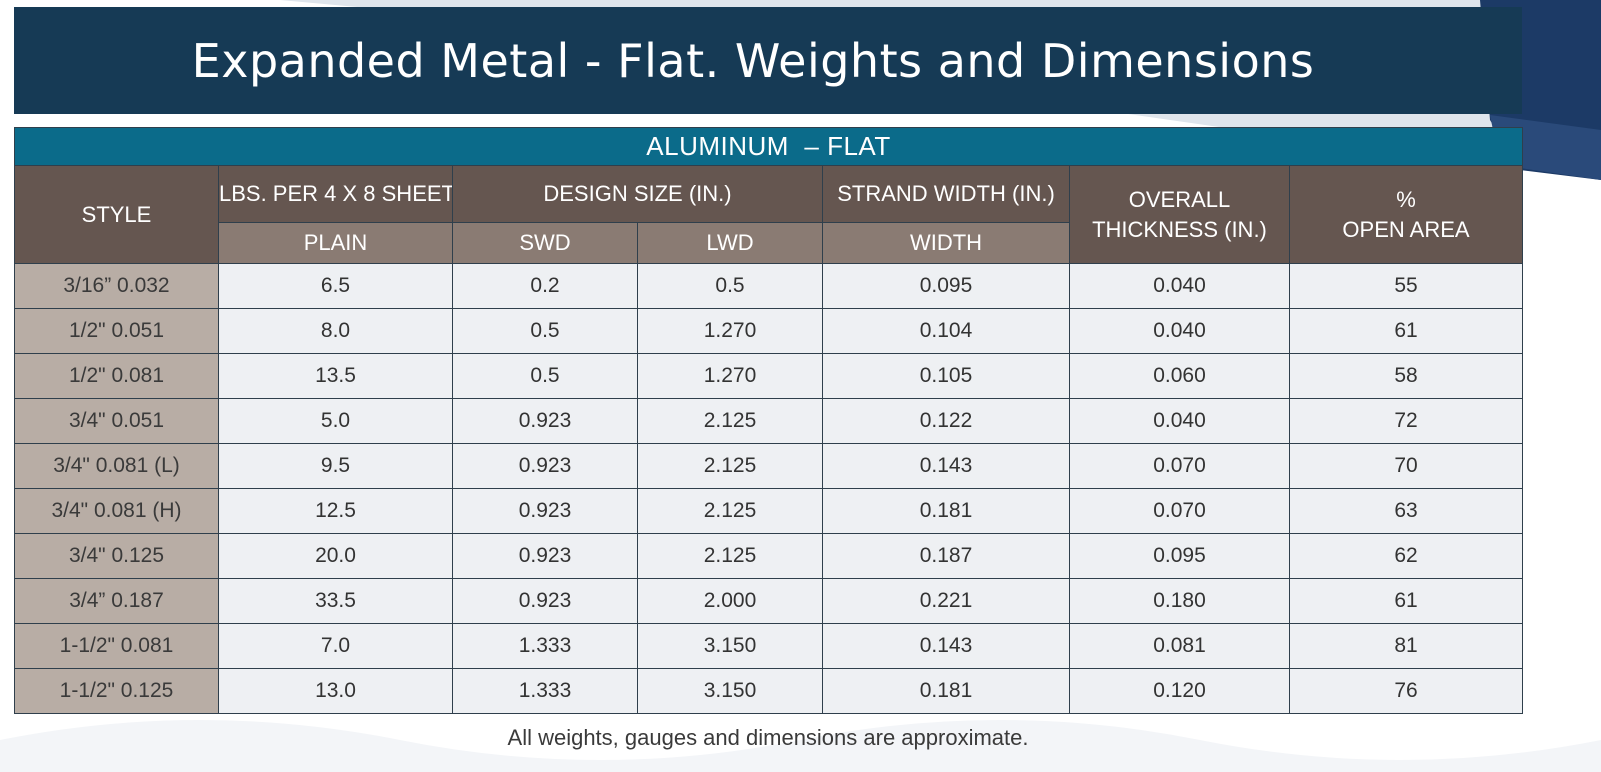 Image resolution: width=1601 pixels, height=772 pixels. I want to click on cell-strand-width: 0.105, so click(946, 376).